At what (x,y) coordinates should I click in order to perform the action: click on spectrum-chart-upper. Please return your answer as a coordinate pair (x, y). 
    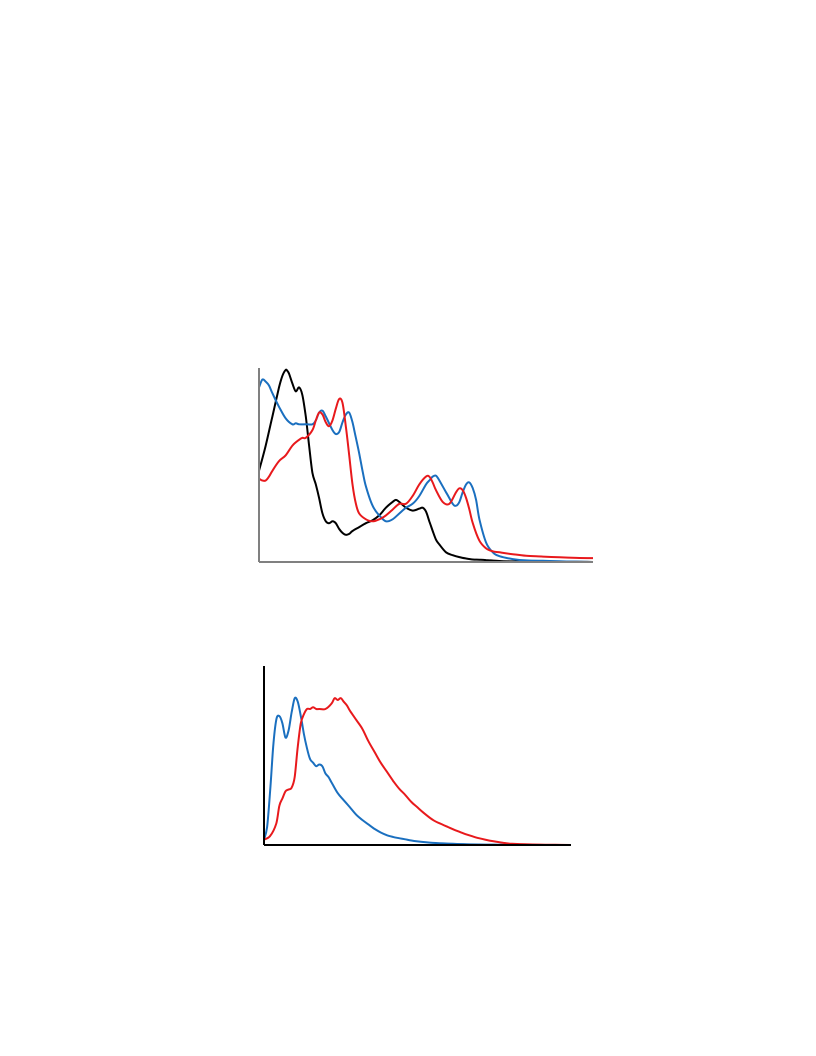
    Looking at the image, I should click on (426, 465).